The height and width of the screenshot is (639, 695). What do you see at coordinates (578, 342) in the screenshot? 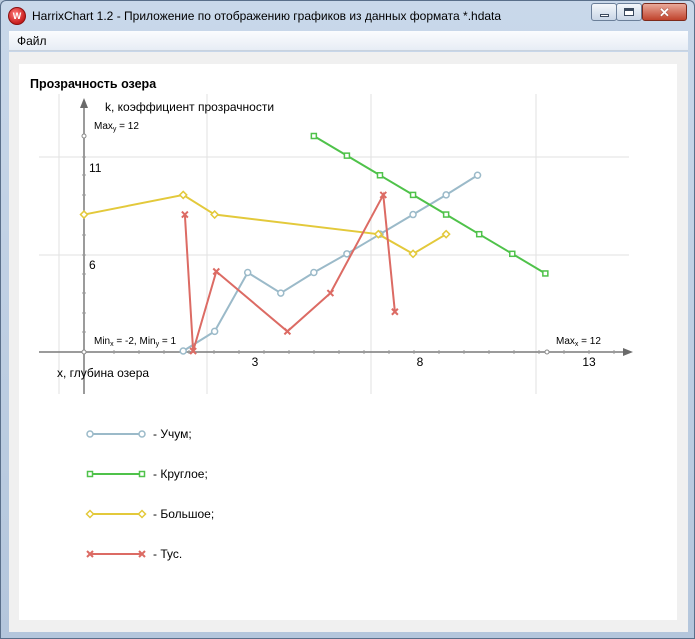
I see `max-x-annotation: Maxx = 12` at bounding box center [578, 342].